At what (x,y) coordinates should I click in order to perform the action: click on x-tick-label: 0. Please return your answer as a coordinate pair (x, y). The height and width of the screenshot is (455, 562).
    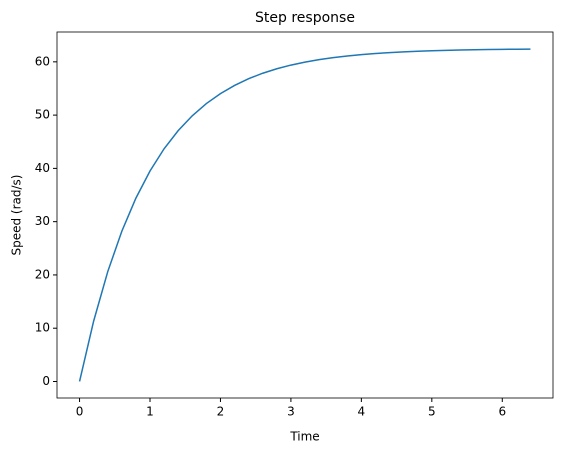
    Looking at the image, I should click on (80, 412).